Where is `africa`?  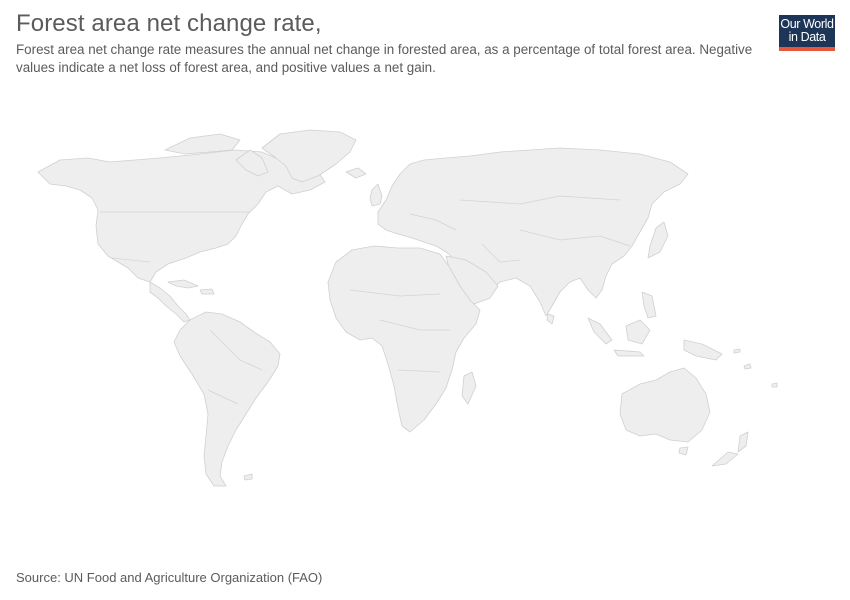 africa is located at coordinates (404, 339).